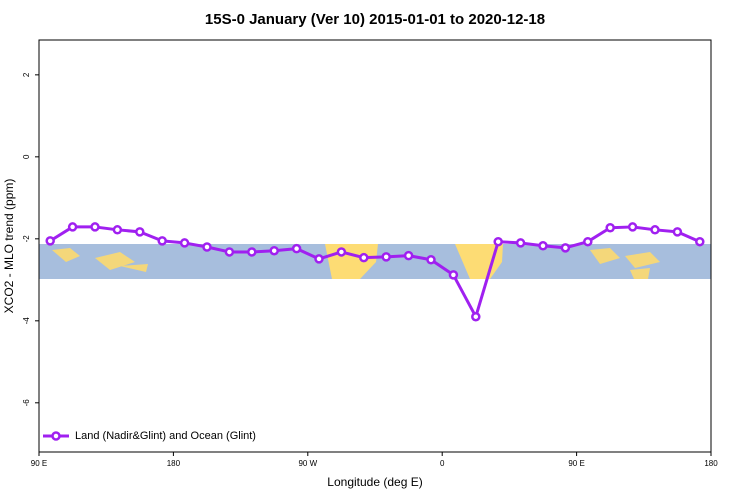 The image size is (750, 500). What do you see at coordinates (26, 321) in the screenshot?
I see `y-tick-label: -4` at bounding box center [26, 321].